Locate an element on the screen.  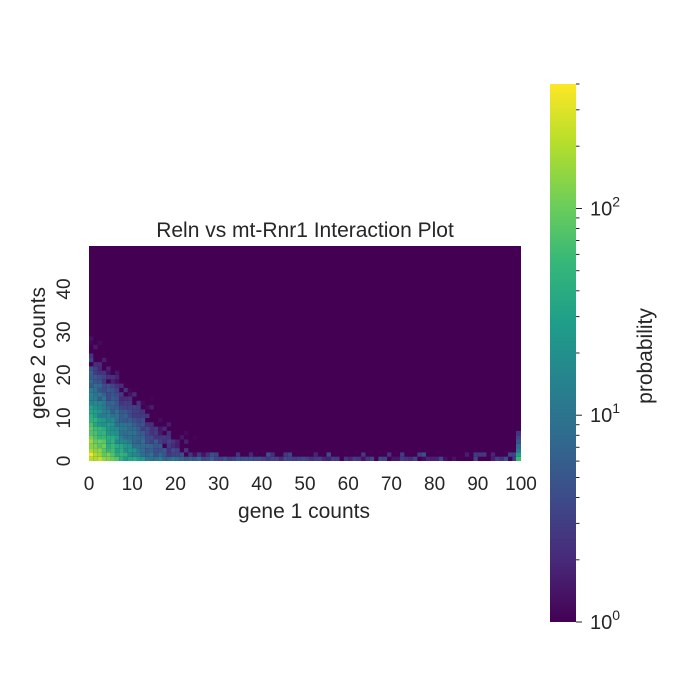
x-tick-label: 100 is located at coordinates (521, 484).